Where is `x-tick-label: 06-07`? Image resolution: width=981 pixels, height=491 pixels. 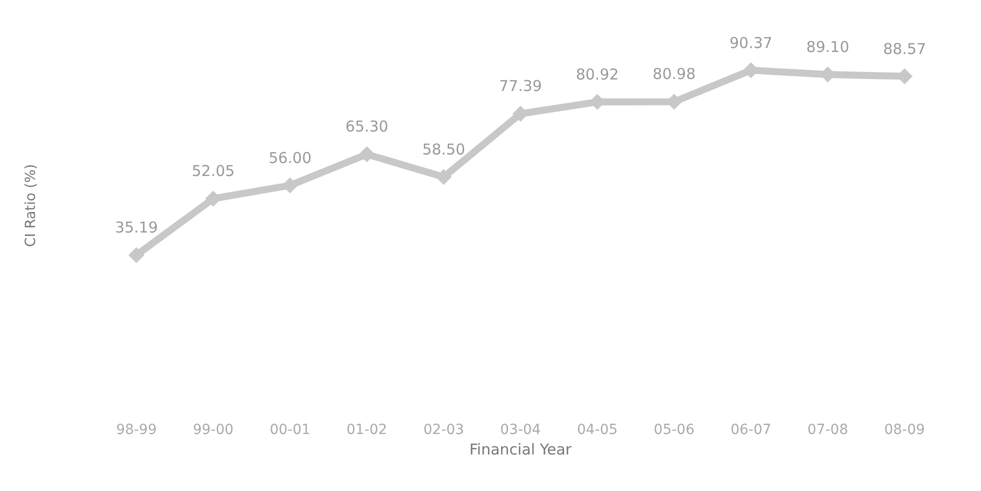 x-tick-label: 06-07 is located at coordinates (751, 430).